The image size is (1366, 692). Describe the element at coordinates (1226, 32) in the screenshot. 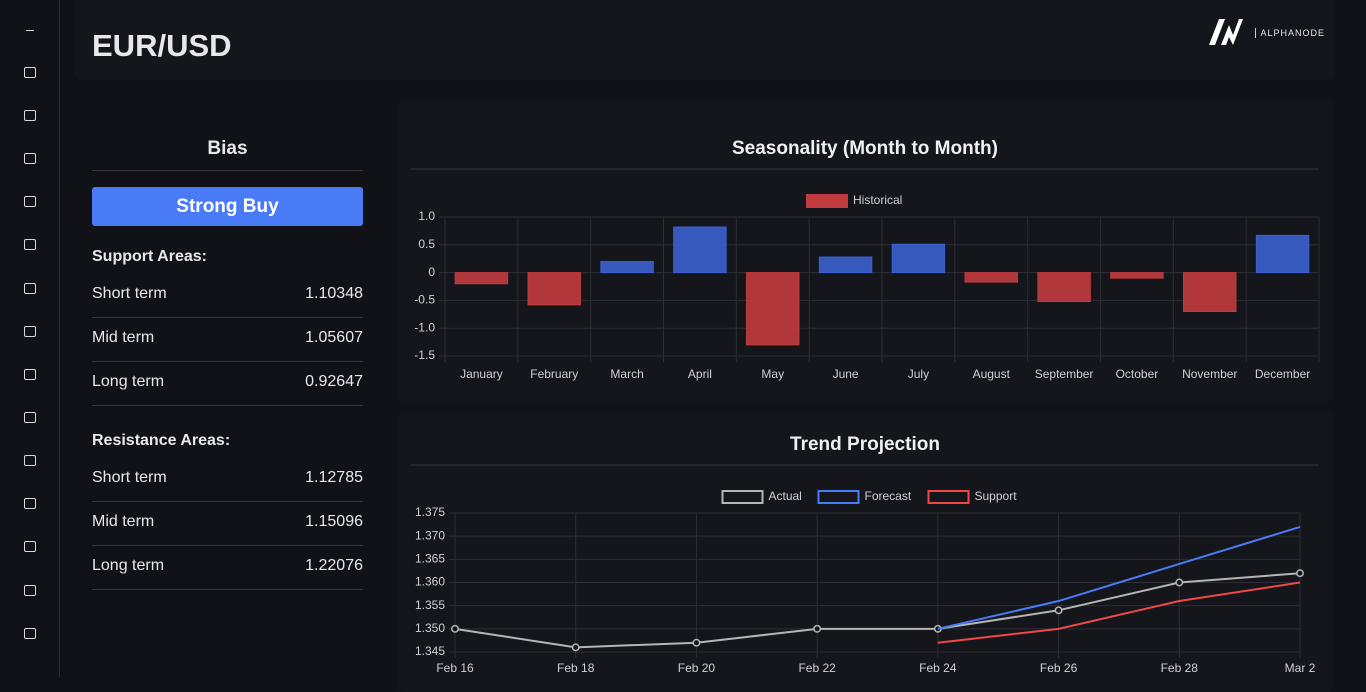

I see `logo-mark` at that location.